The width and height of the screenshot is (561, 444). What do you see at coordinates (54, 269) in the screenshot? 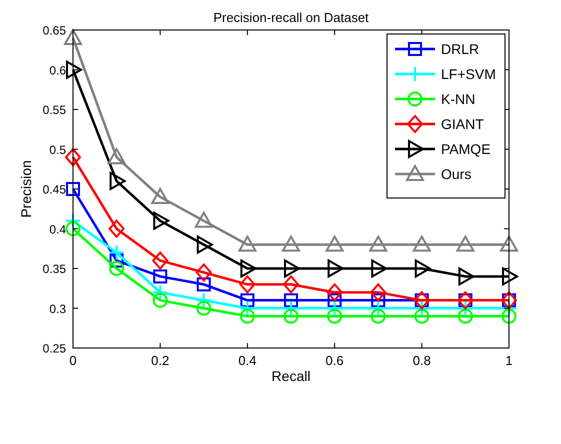
I see `y-tick-label: 0.35` at bounding box center [54, 269].